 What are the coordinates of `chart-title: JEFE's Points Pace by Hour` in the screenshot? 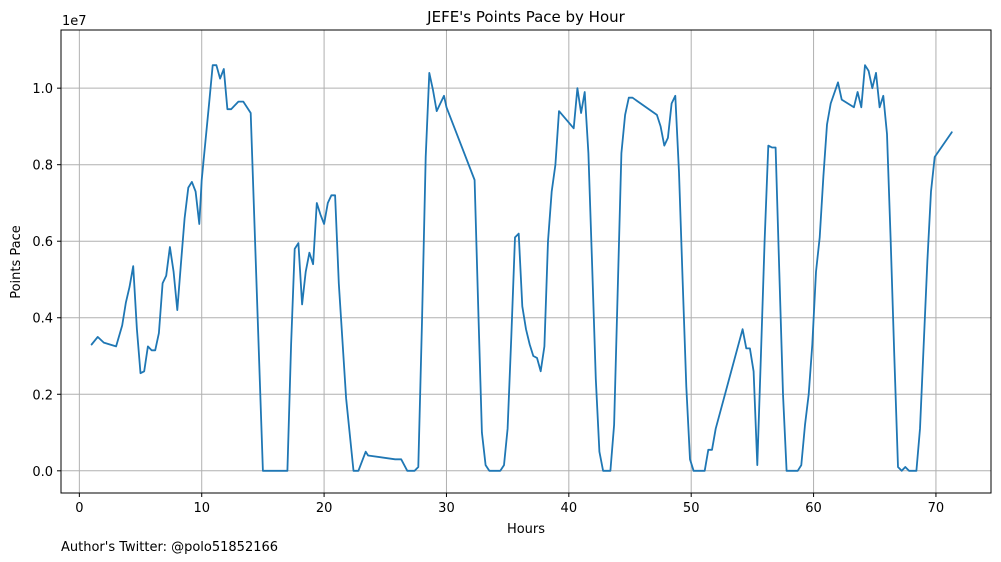 It's located at (525, 17).